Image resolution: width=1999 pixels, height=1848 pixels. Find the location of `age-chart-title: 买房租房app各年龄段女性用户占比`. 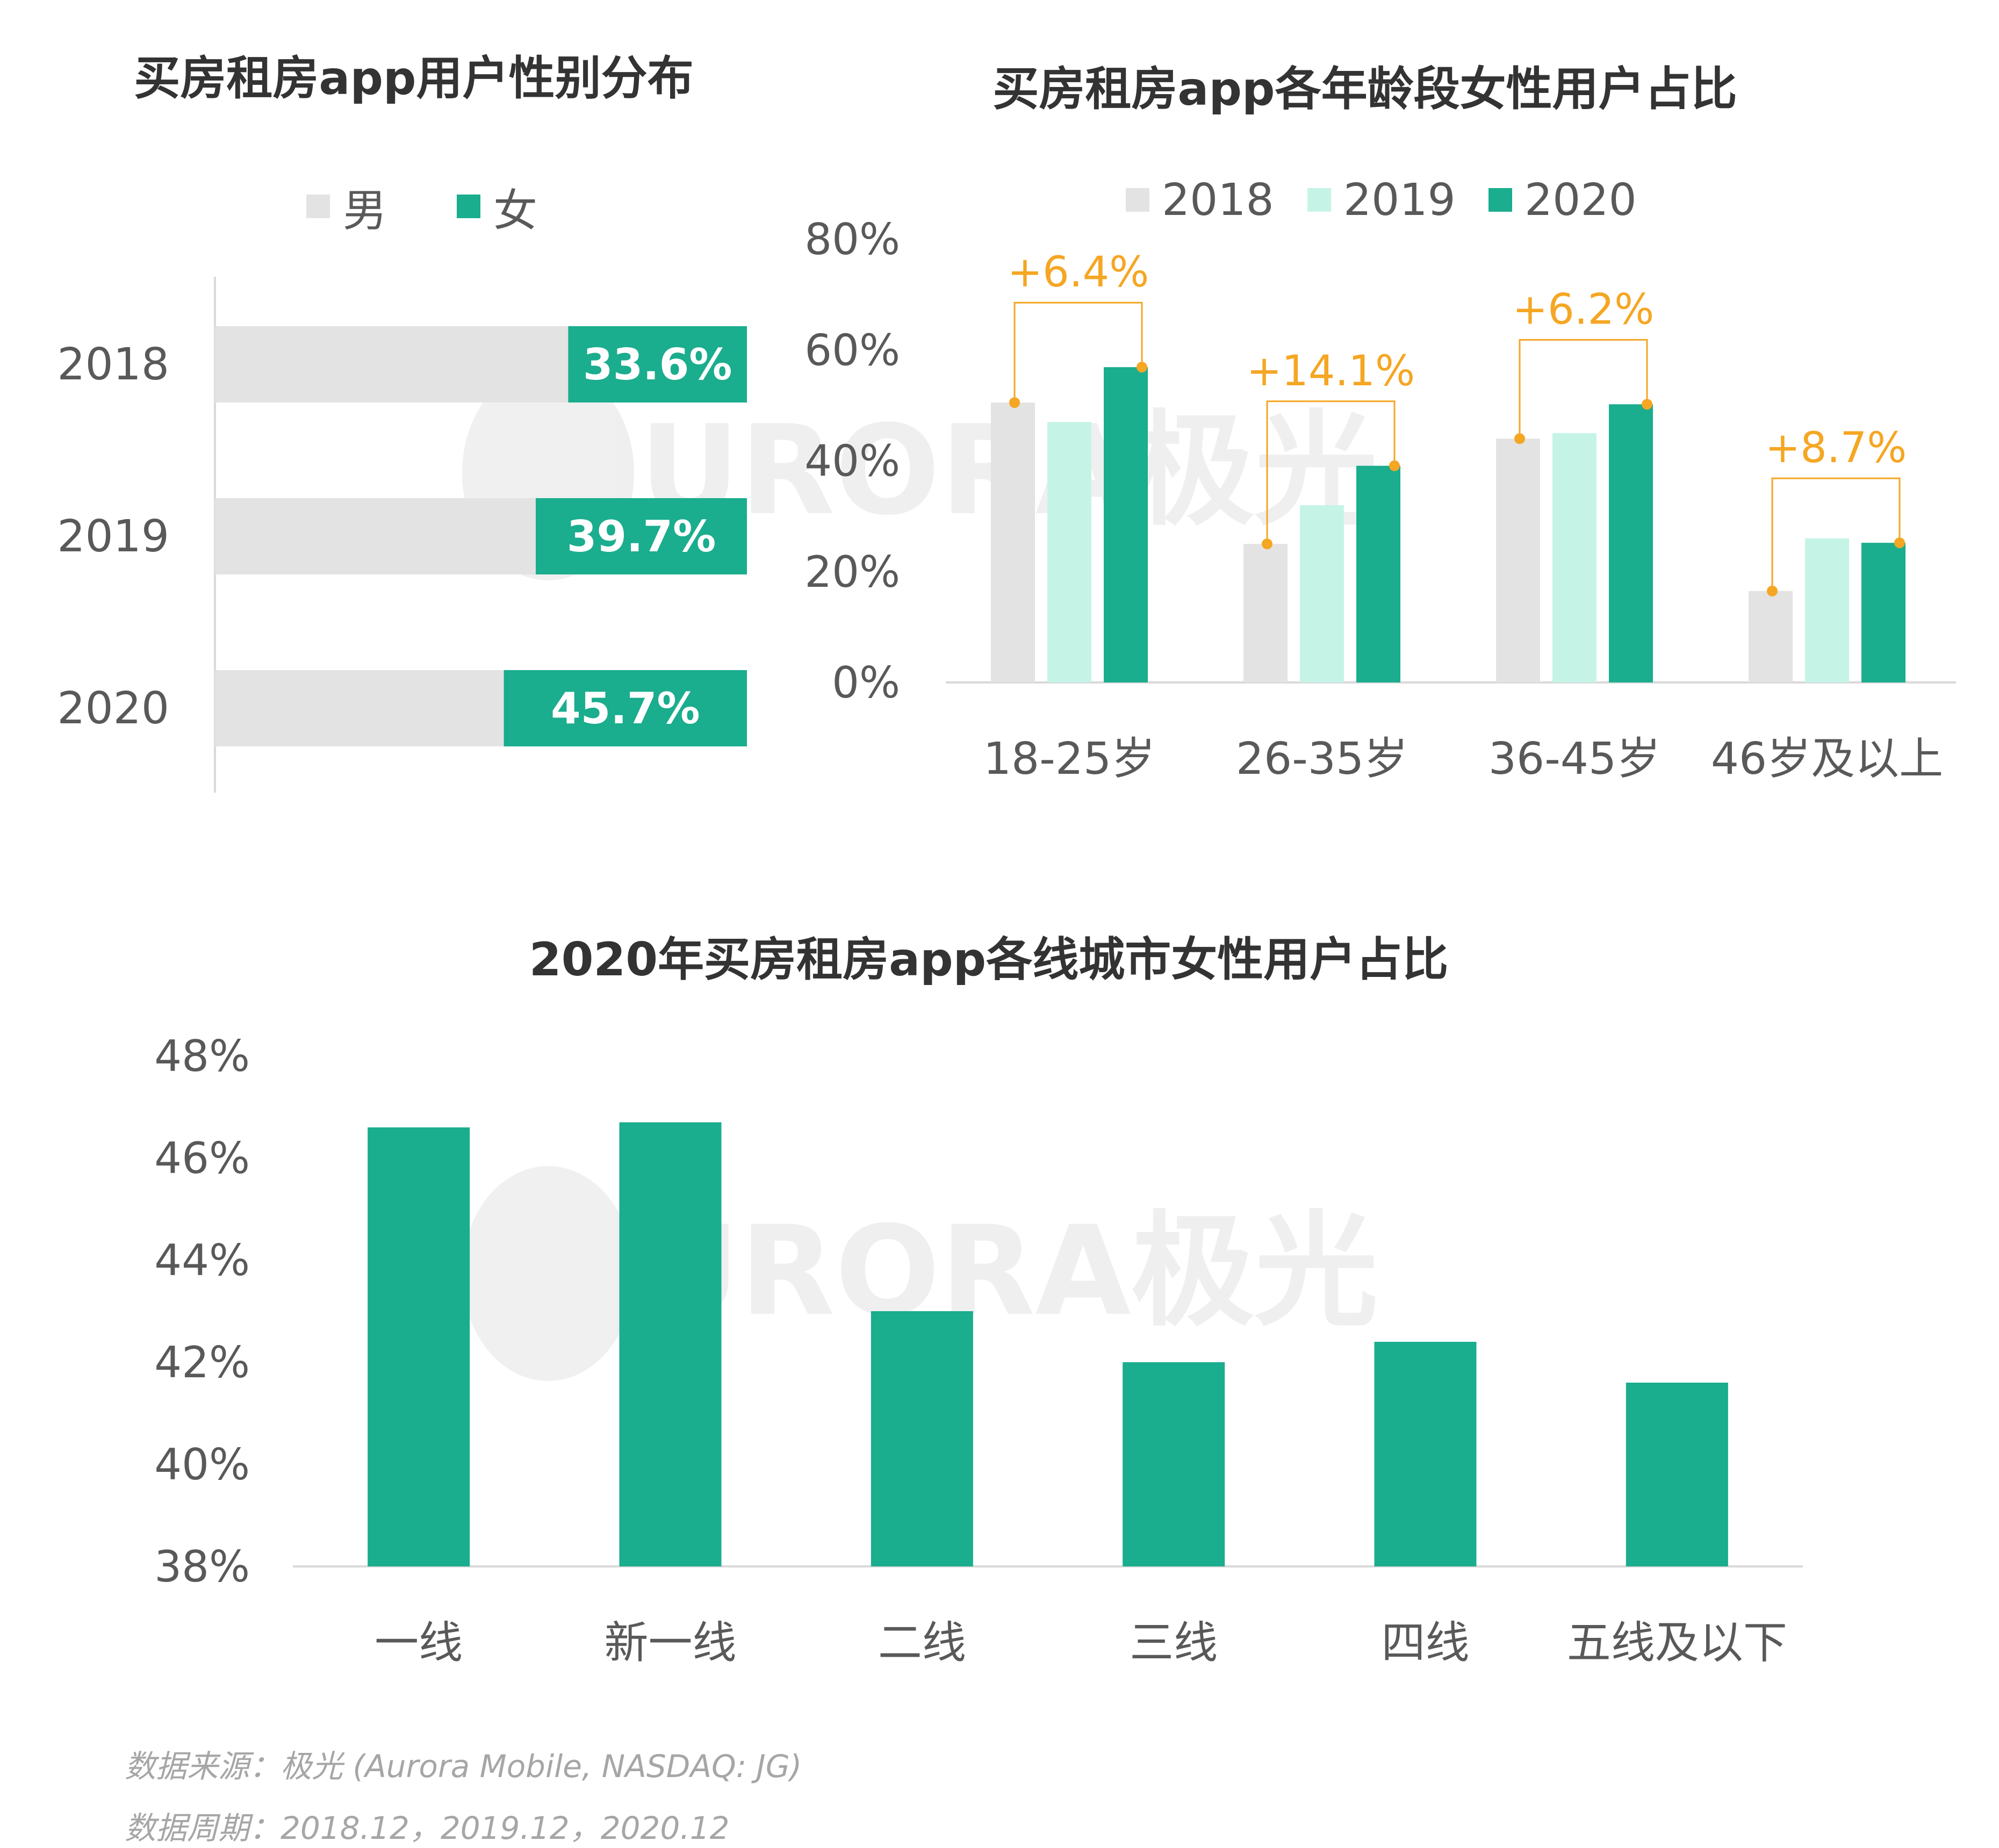

age-chart-title: 买房租房app各年龄段女性用户占比 is located at coordinates (1365, 89).